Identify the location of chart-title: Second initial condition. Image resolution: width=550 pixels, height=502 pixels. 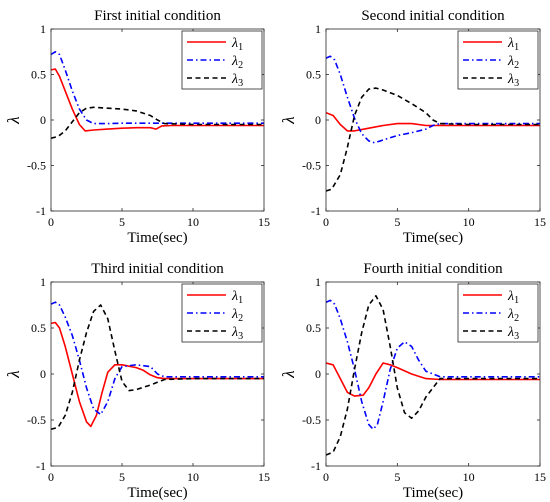
(433, 16).